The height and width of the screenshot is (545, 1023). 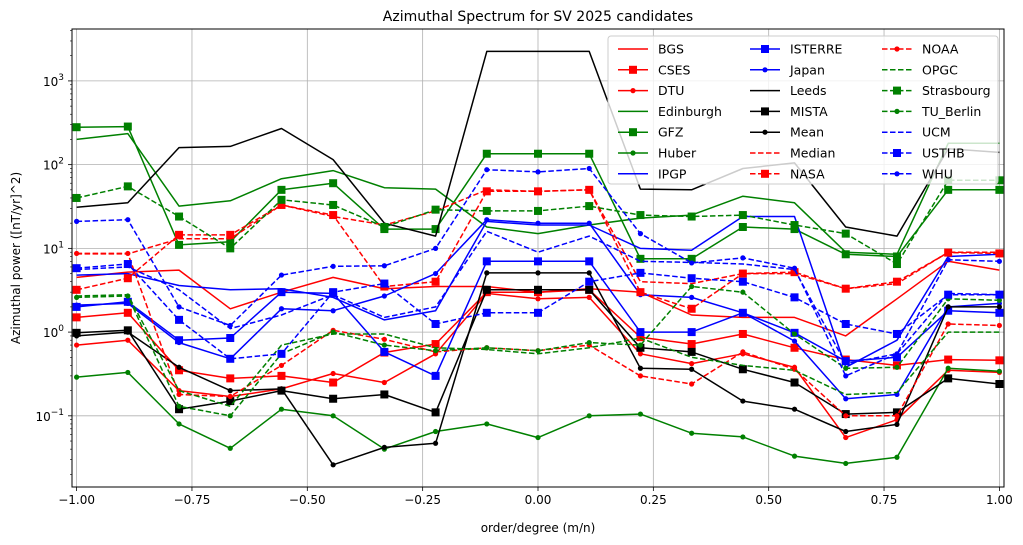 What do you see at coordinates (937, 173) in the screenshot?
I see `legend-label: WHU` at bounding box center [937, 173].